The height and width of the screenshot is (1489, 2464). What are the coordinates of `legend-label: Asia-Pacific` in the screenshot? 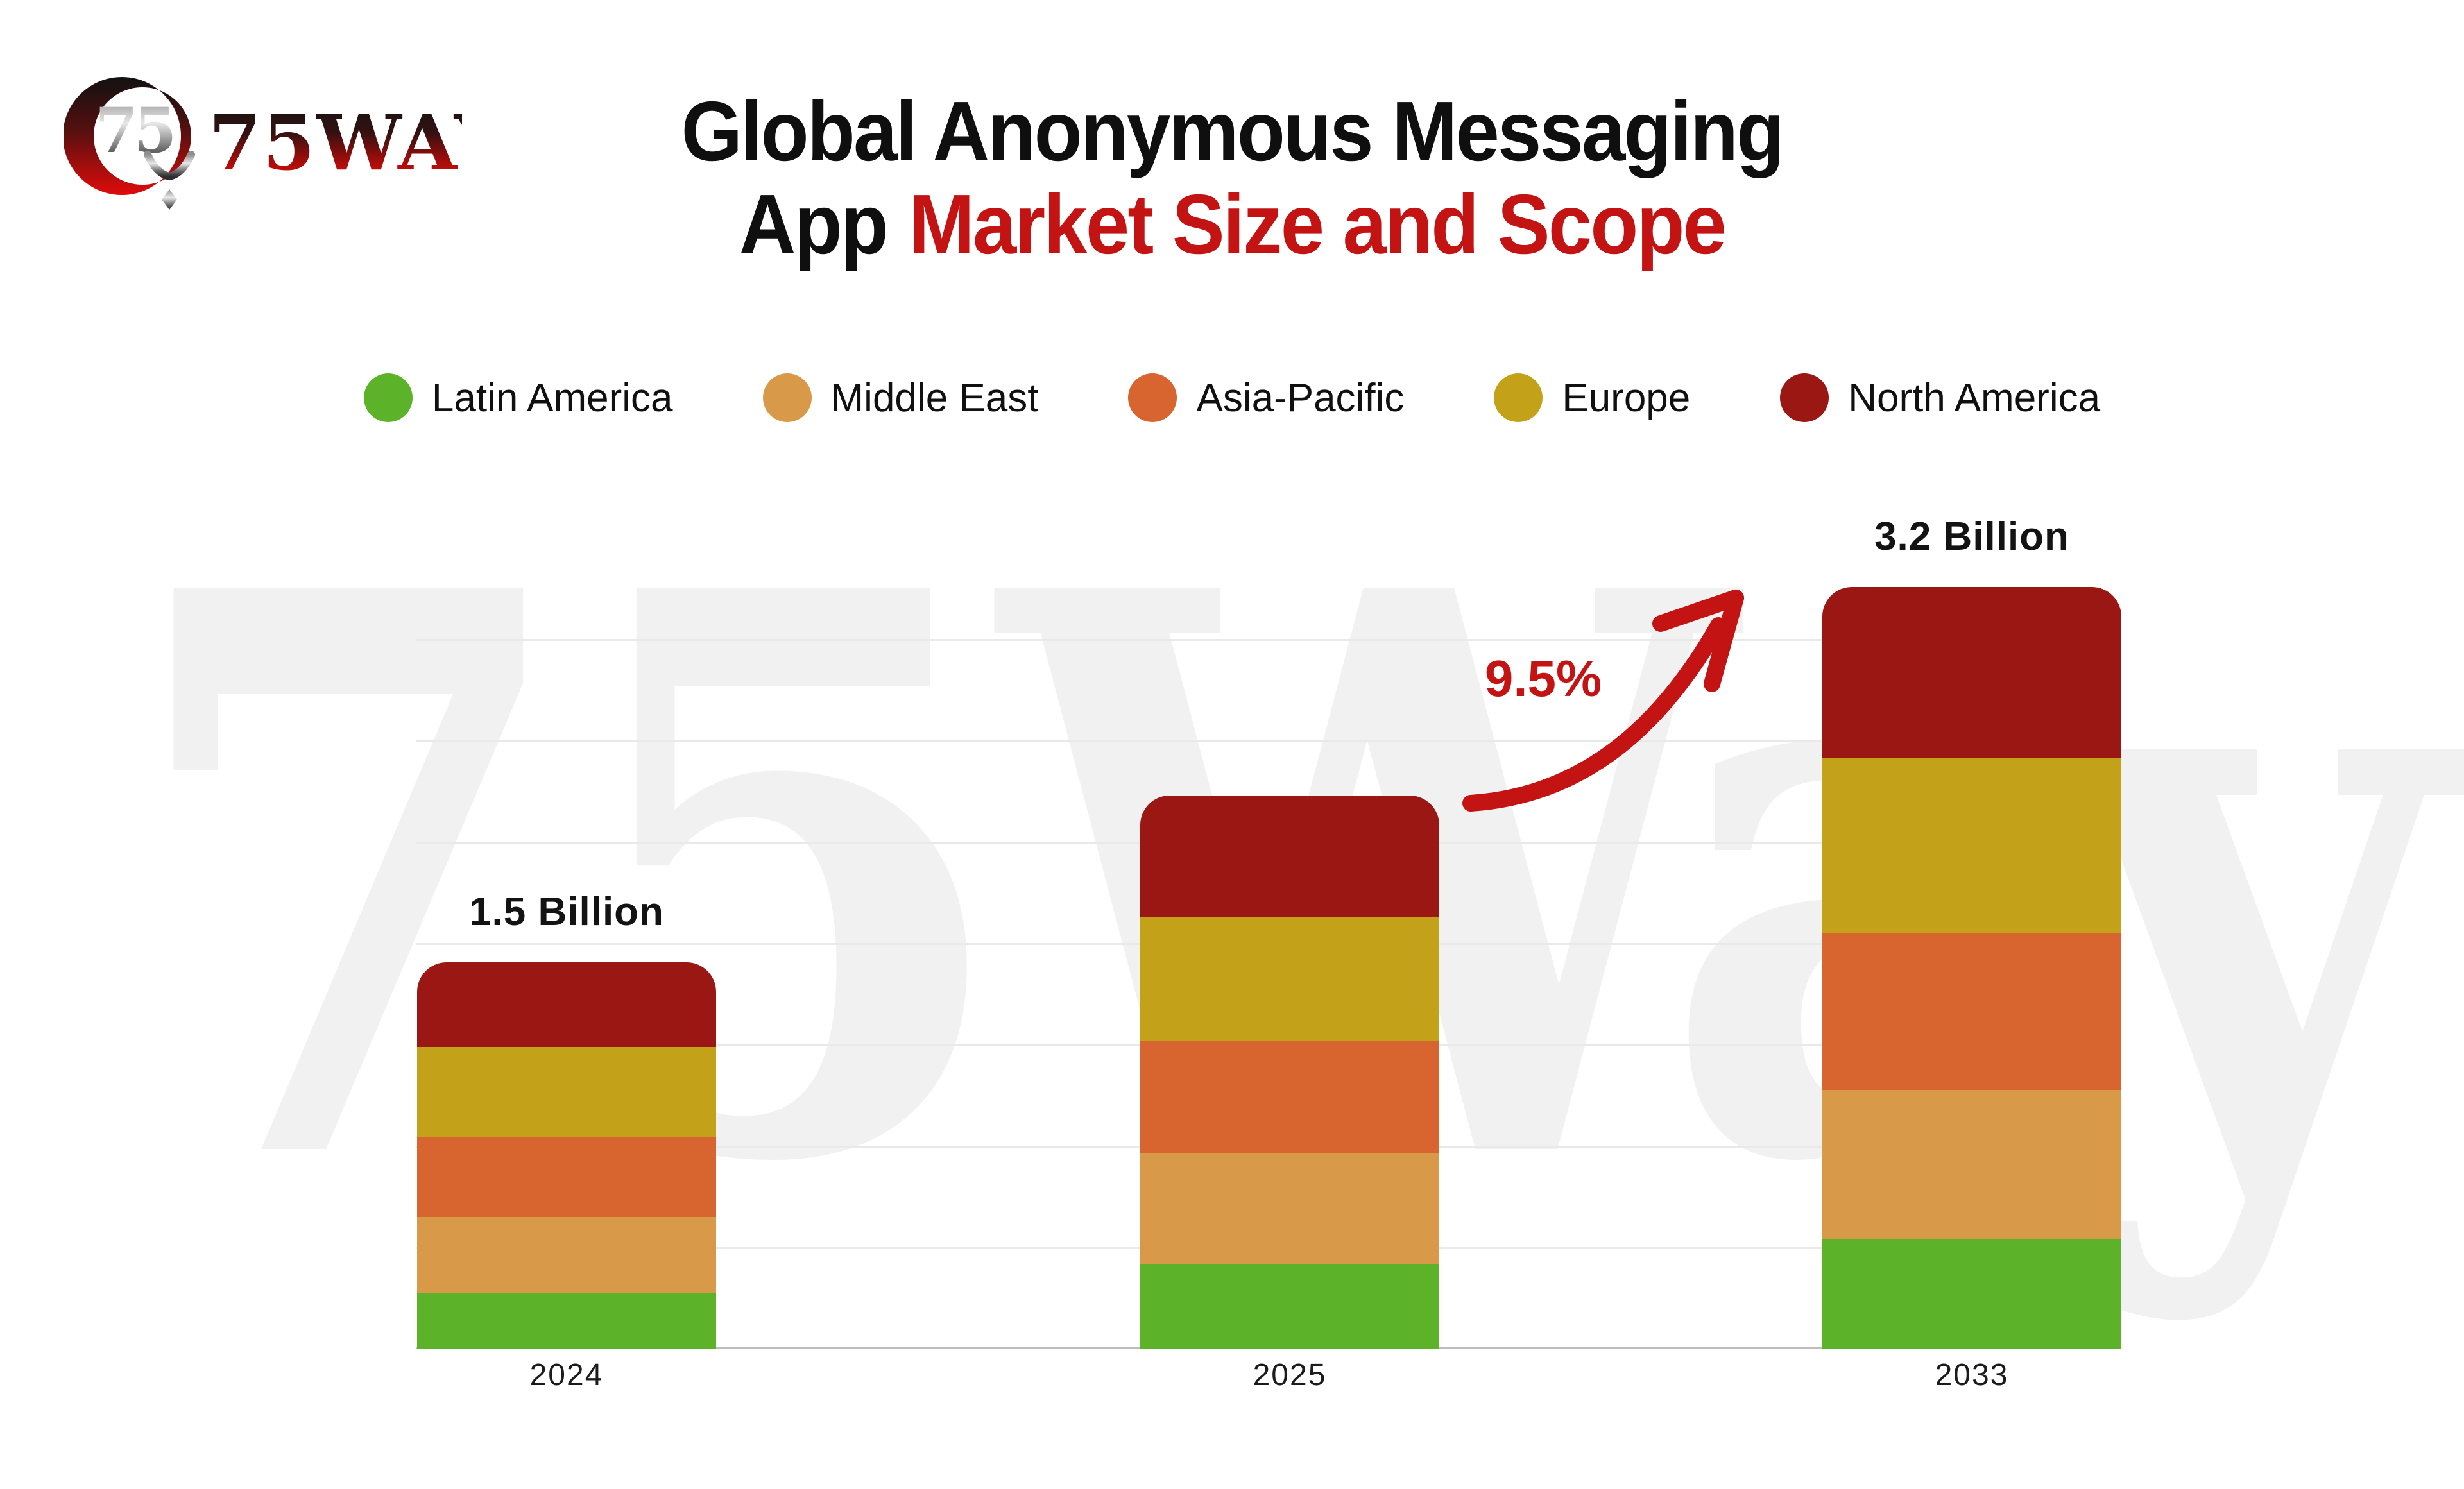 It's located at (1301, 397).